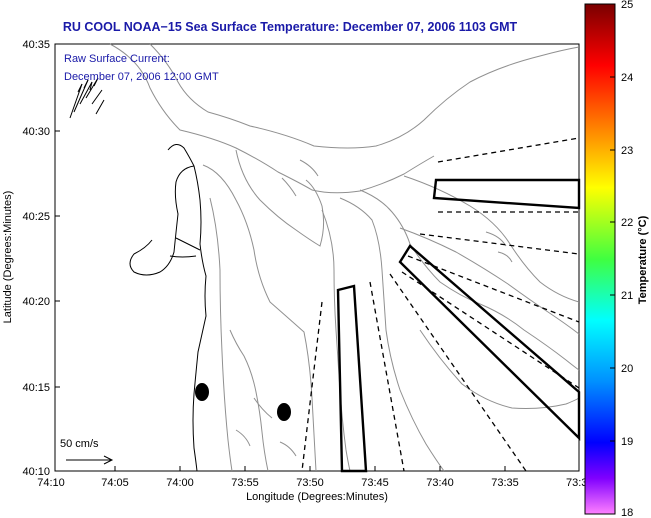 The height and width of the screenshot is (518, 651). I want to click on x-tick-label: 73:55, so click(245, 483).